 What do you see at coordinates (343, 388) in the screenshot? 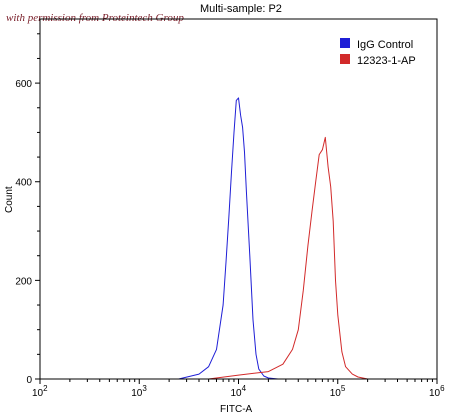
I see `x-tick-exponent: 5` at bounding box center [343, 388].